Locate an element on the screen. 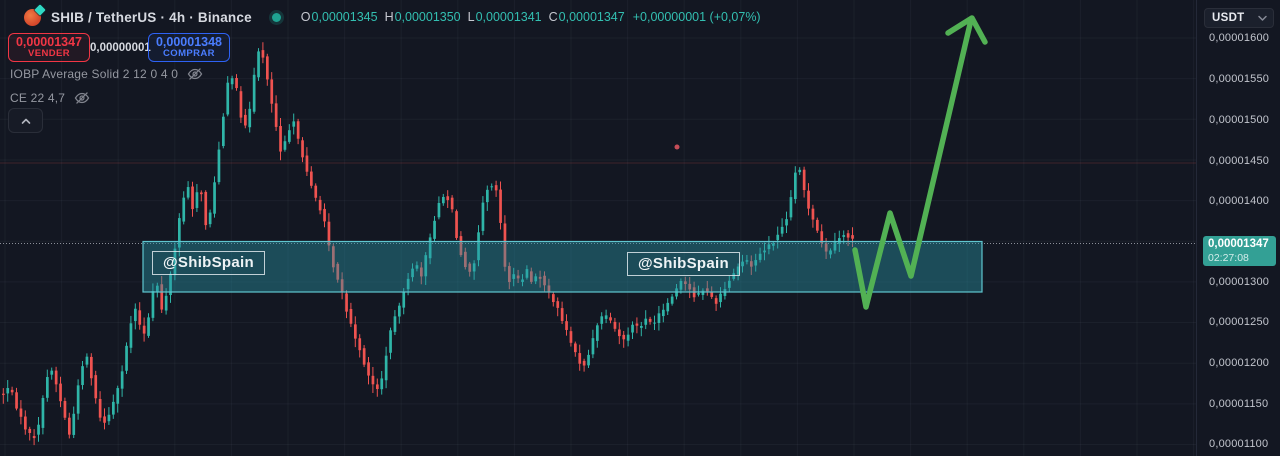  high-value: 0,00001350 is located at coordinates (427, 17).